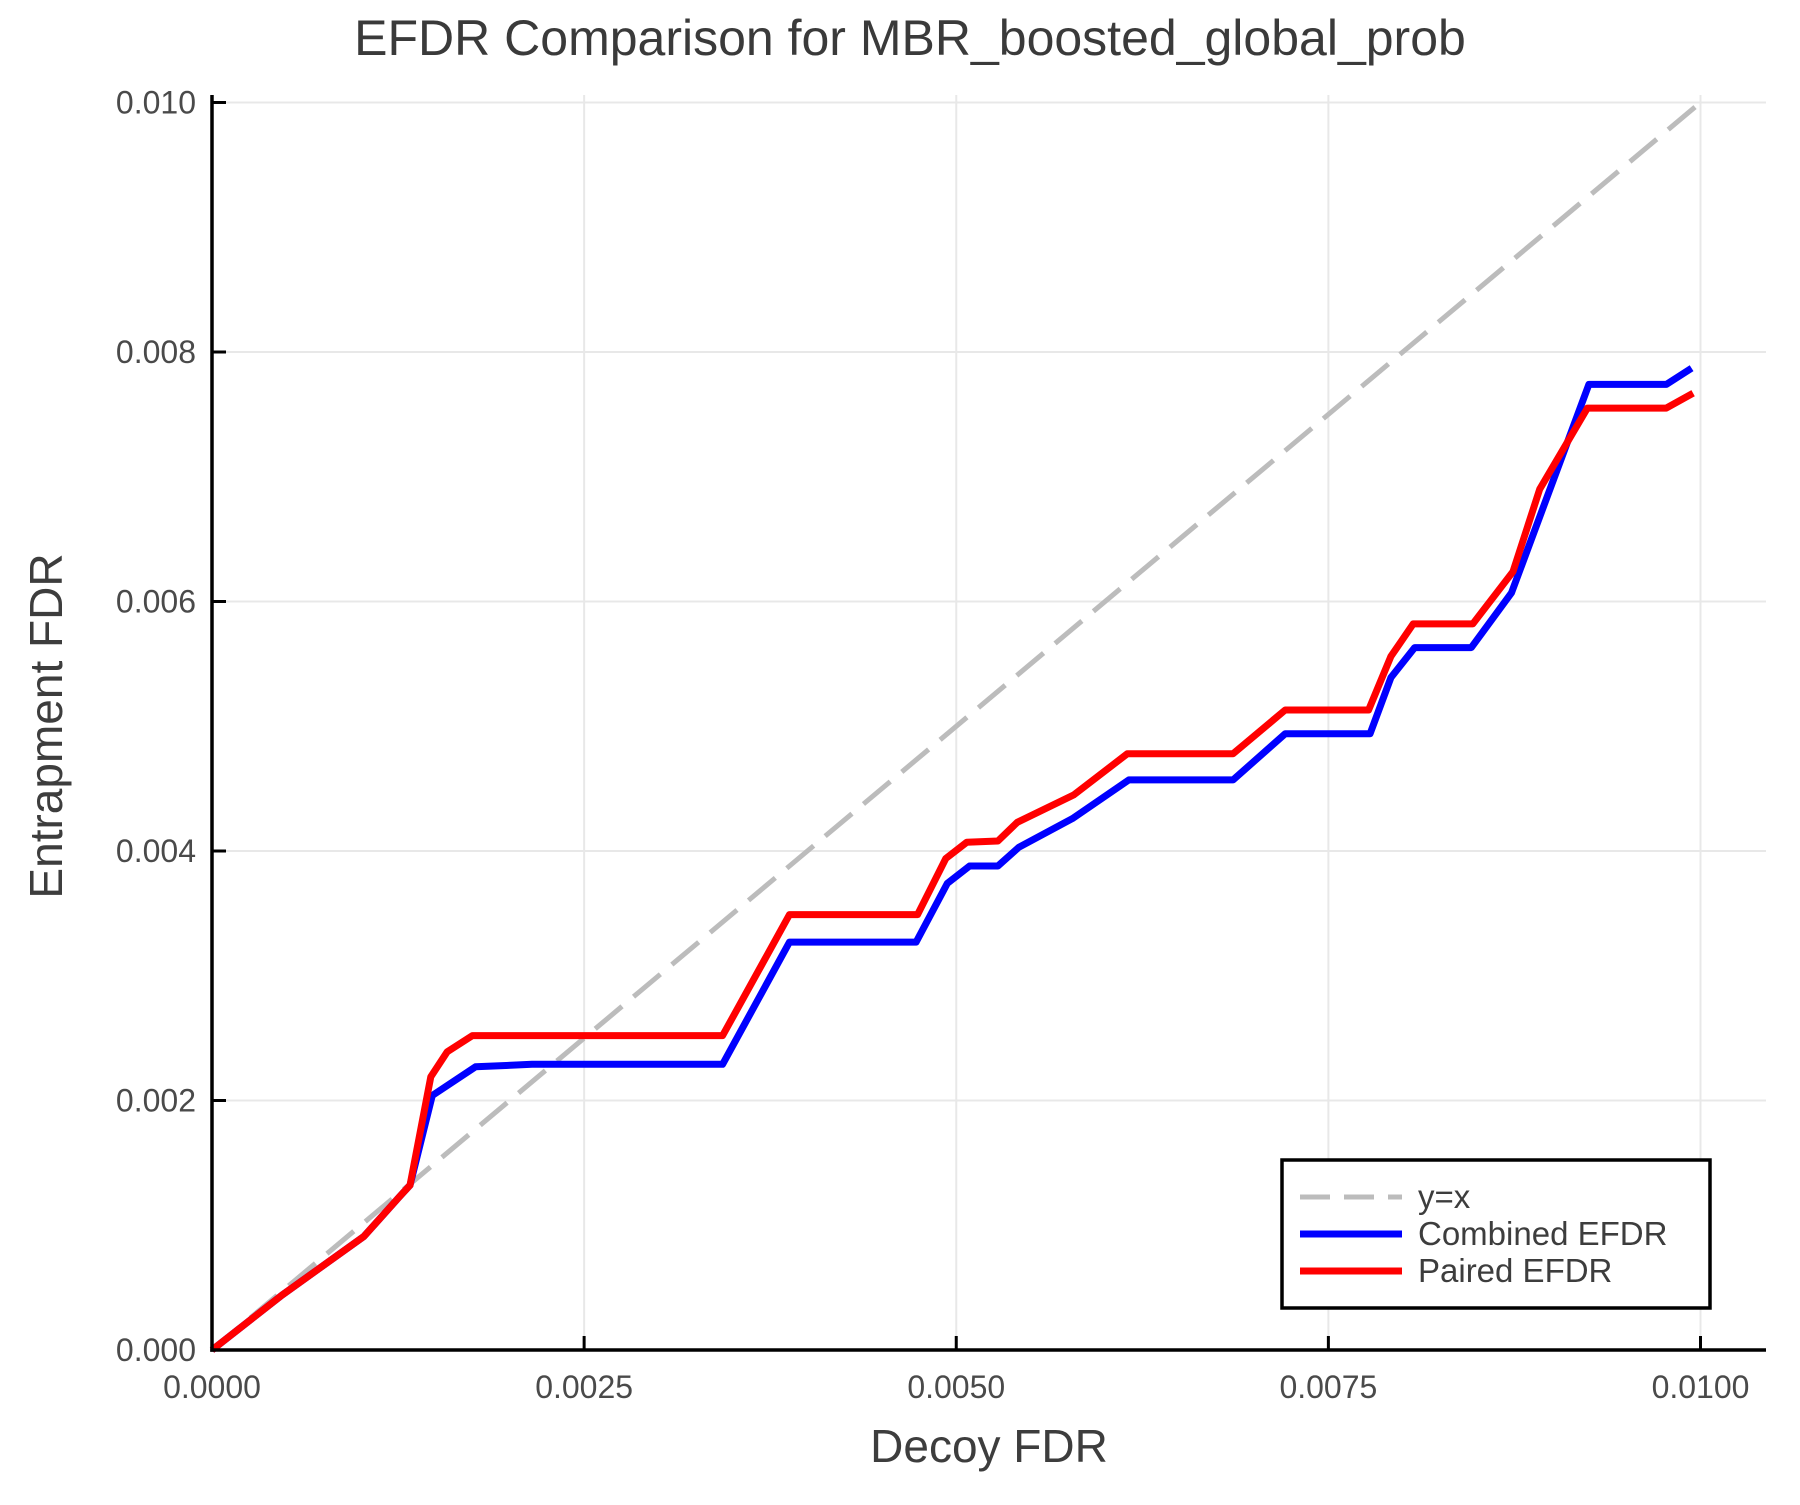 Image resolution: width=1800 pixels, height=1505 pixels. I want to click on y-tick-label: 0.006, so click(156, 601).